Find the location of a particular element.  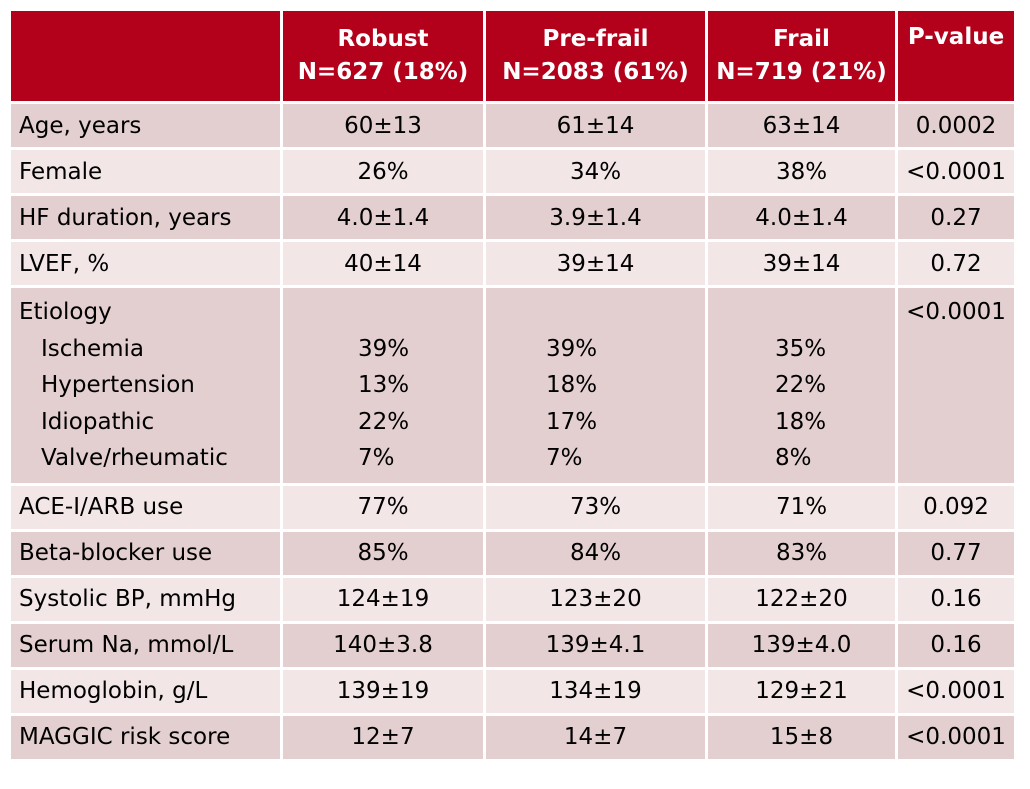

table-row-beta-blocker: Beta-blocker use 85% 84% 83% 0.77 is located at coordinates (512, 553).